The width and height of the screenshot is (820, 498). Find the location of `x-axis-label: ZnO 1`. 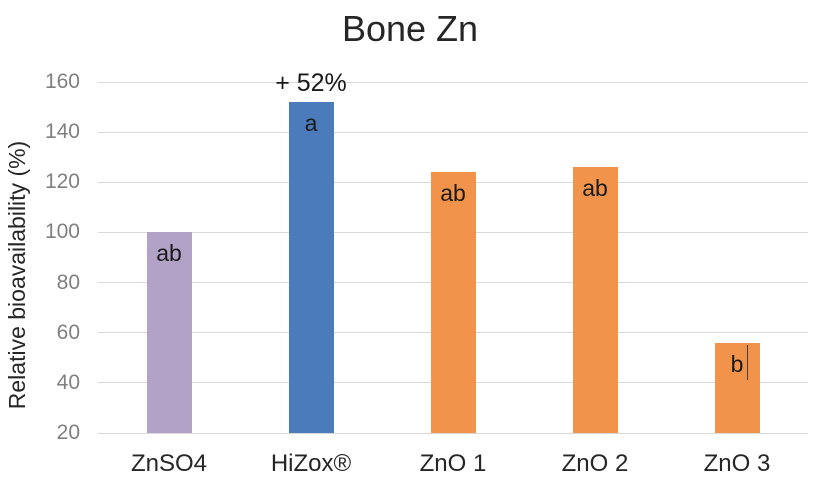

x-axis-label: ZnO 1 is located at coordinates (453, 463).